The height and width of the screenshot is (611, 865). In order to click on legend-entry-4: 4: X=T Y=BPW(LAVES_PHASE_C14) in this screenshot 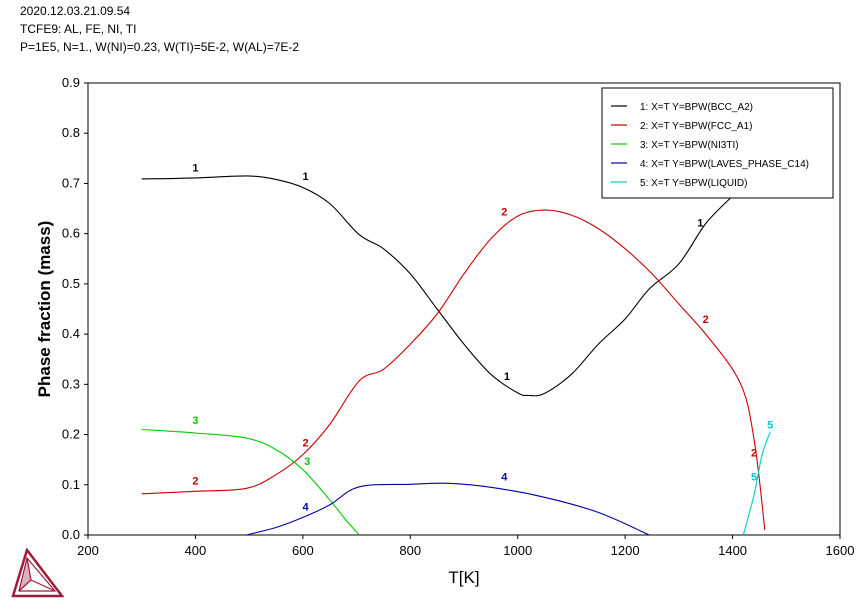, I will do `click(724, 164)`.